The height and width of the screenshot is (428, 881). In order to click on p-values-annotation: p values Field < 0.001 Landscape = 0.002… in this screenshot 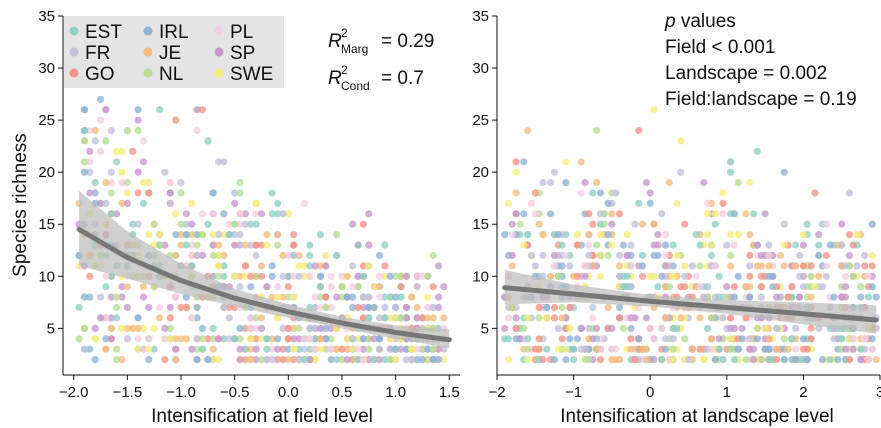, I will do `click(760, 60)`.